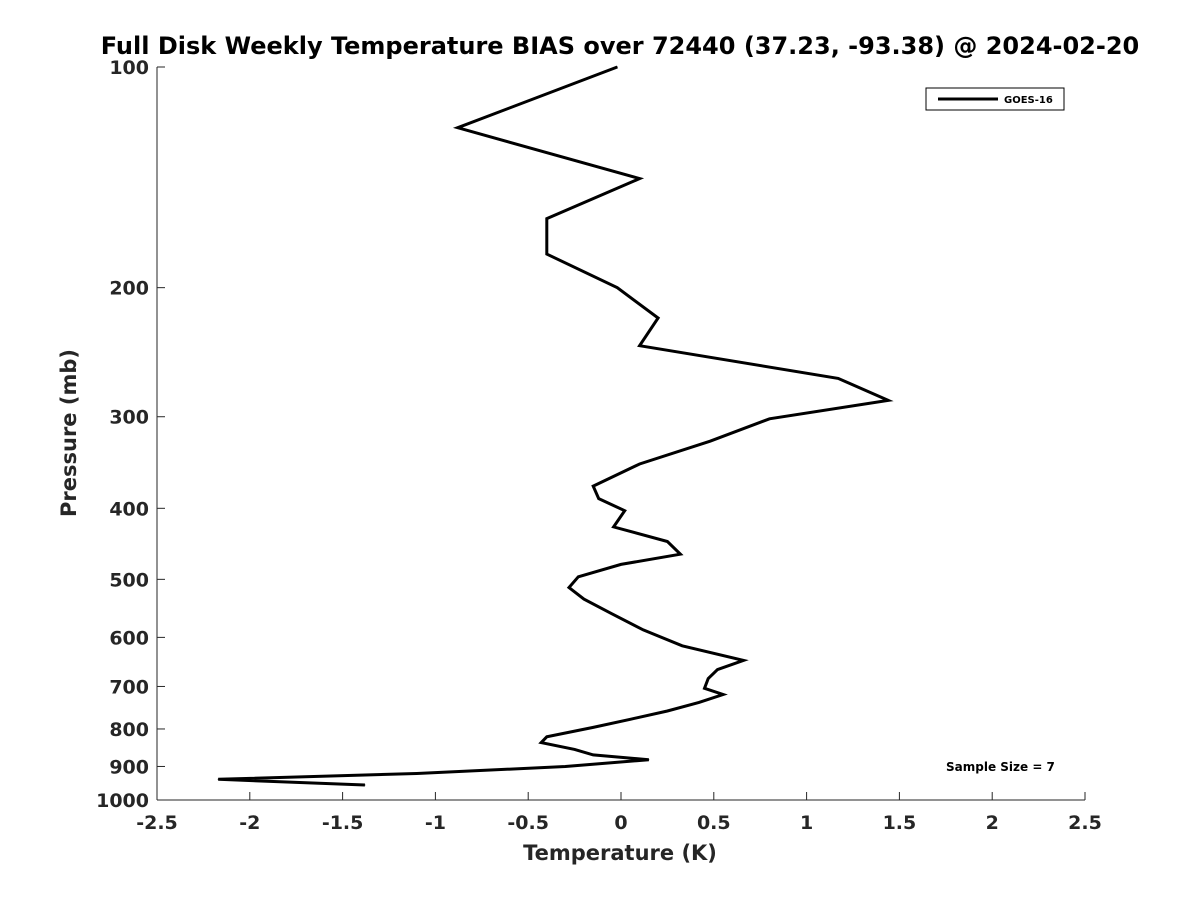  What do you see at coordinates (620, 823) in the screenshot?
I see `x-tick-label: 0` at bounding box center [620, 823].